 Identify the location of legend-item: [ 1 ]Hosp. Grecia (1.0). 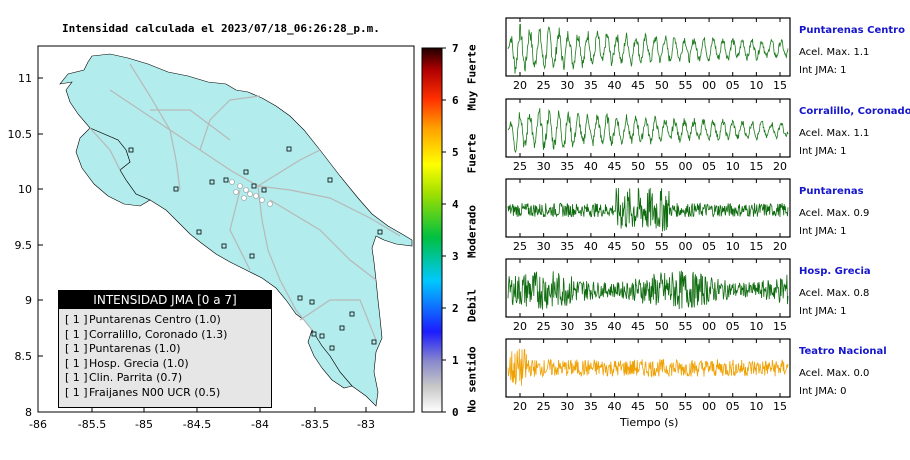
(168, 364).